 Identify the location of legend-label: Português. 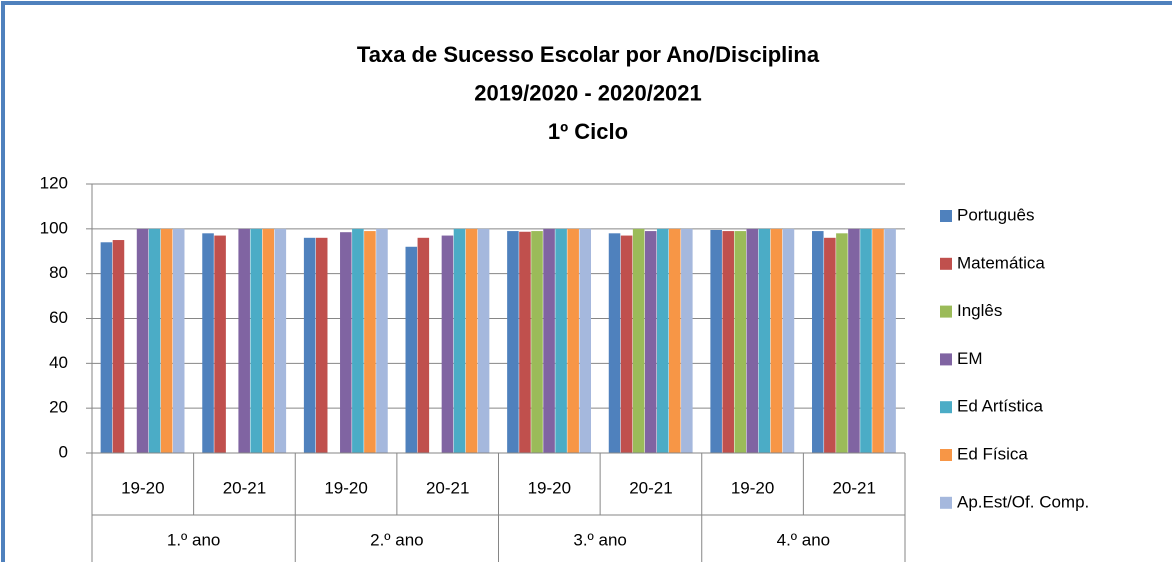
(996, 214).